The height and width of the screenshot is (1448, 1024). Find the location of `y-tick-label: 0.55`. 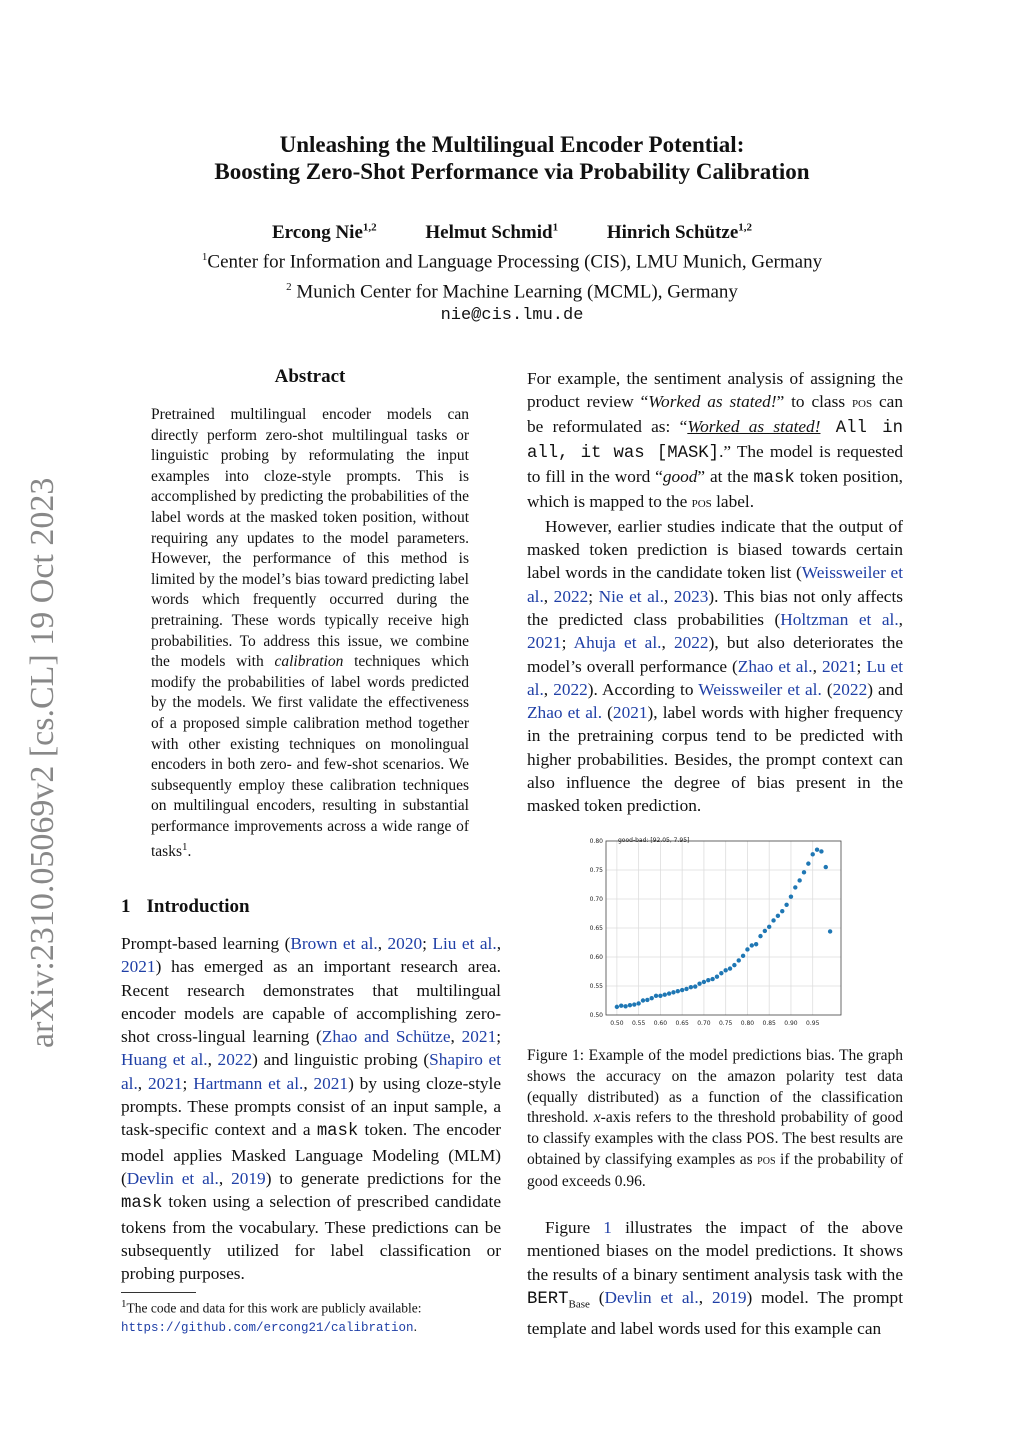

y-tick-label: 0.55 is located at coordinates (597, 986).